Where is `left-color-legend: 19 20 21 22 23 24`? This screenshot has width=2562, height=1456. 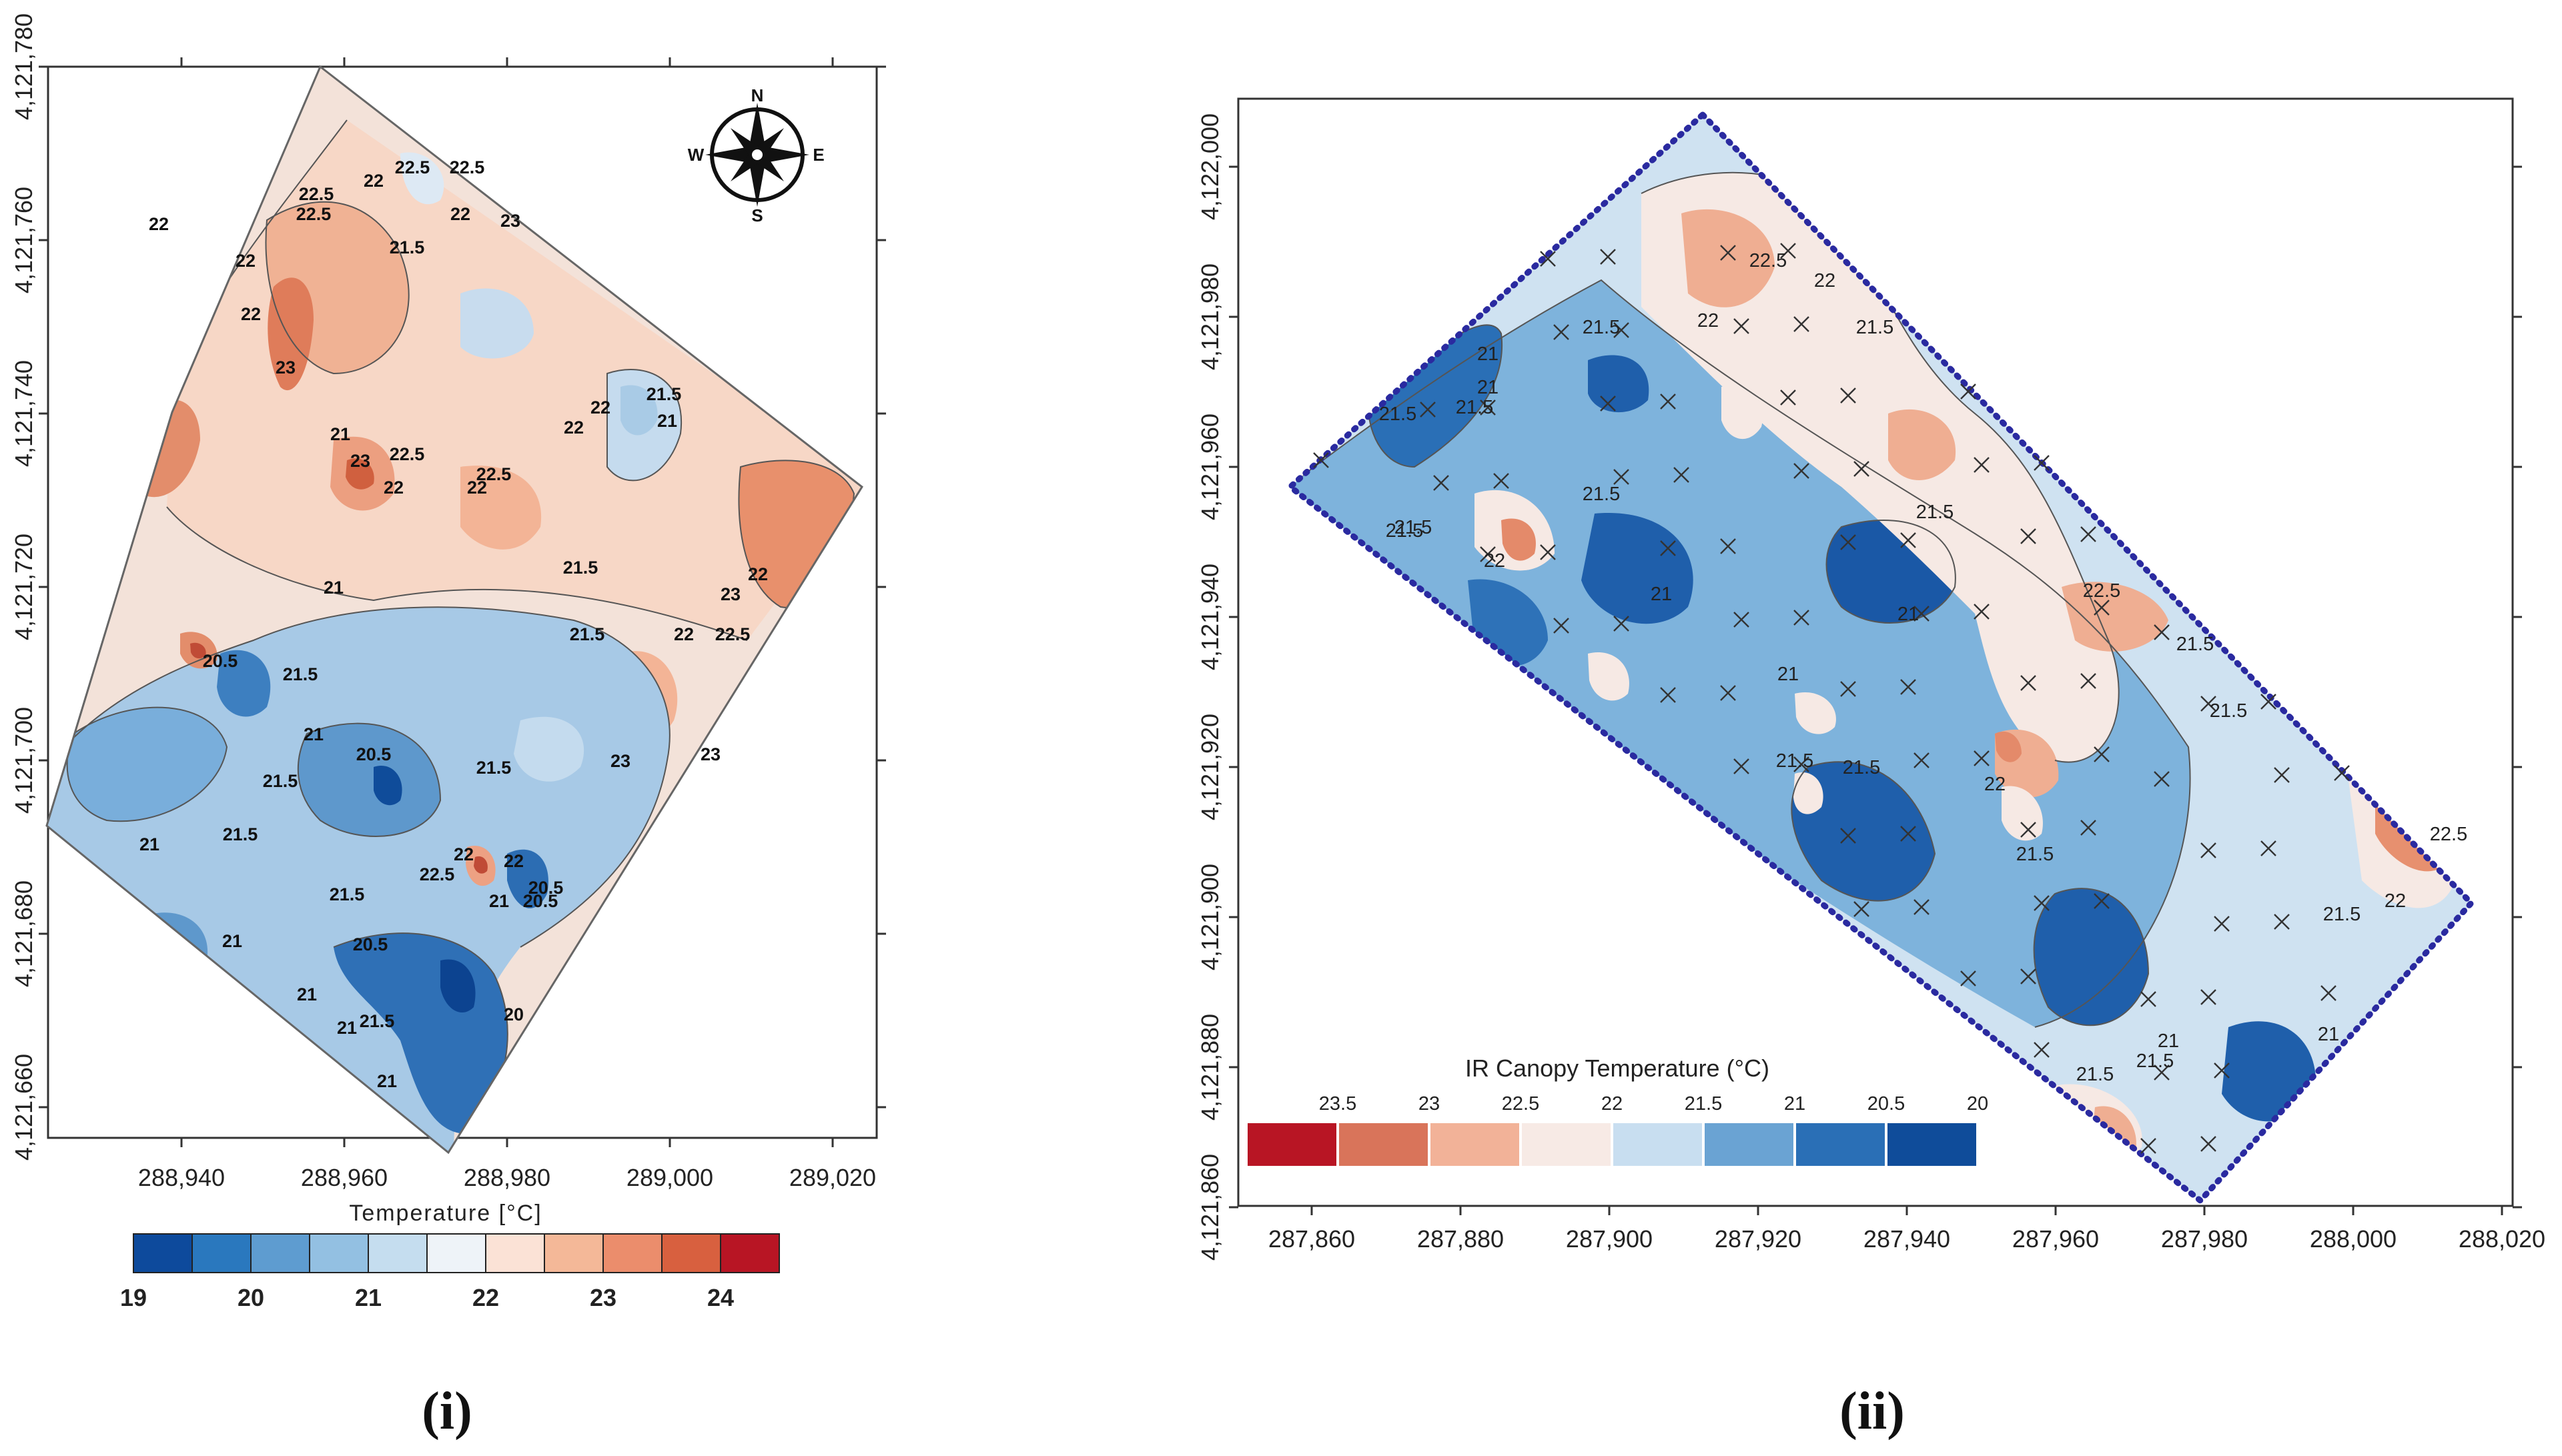
left-color-legend: 19 20 21 22 23 24 is located at coordinates (450, 1272).